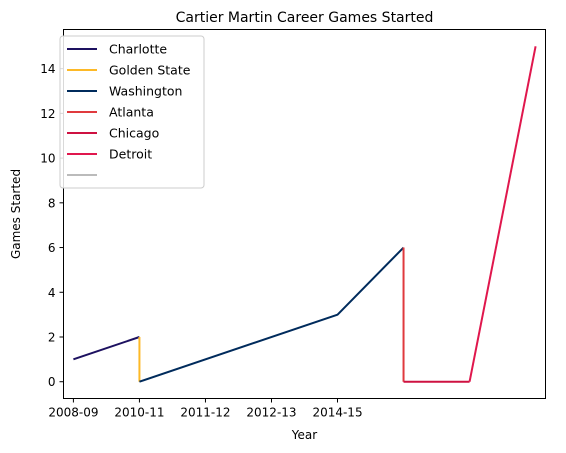  I want to click on legend-label-washington-2: Washington, so click(145, 91).